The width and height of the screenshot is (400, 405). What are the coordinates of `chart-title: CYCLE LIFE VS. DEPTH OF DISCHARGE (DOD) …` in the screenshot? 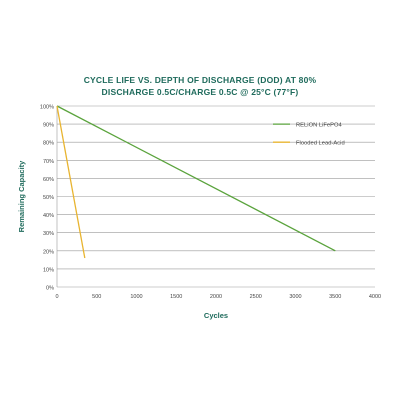 It's located at (200, 80).